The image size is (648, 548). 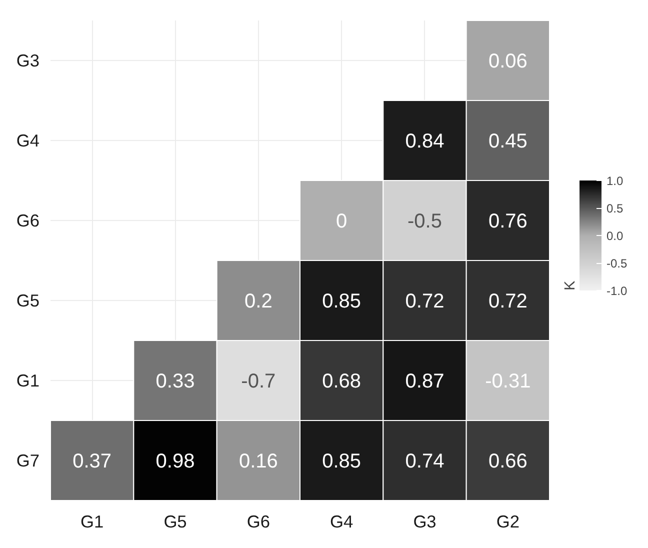 What do you see at coordinates (615, 181) in the screenshot?
I see `color-bar-label: 1.0` at bounding box center [615, 181].